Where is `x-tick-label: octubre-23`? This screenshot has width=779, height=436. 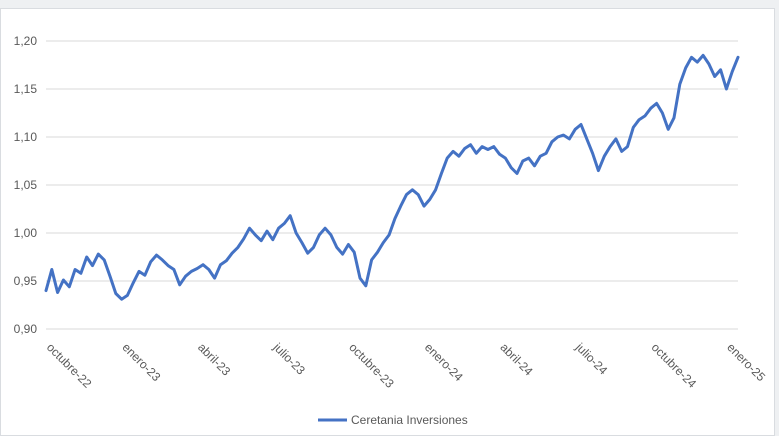
x-tick-label: octubre-23 is located at coordinates (371, 365).